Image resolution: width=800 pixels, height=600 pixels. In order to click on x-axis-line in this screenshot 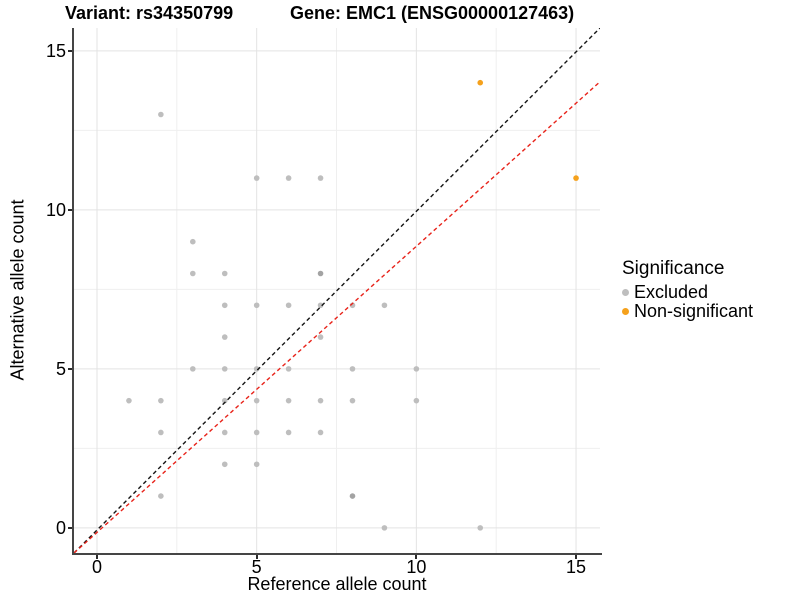, I will do `click(337, 554)`.